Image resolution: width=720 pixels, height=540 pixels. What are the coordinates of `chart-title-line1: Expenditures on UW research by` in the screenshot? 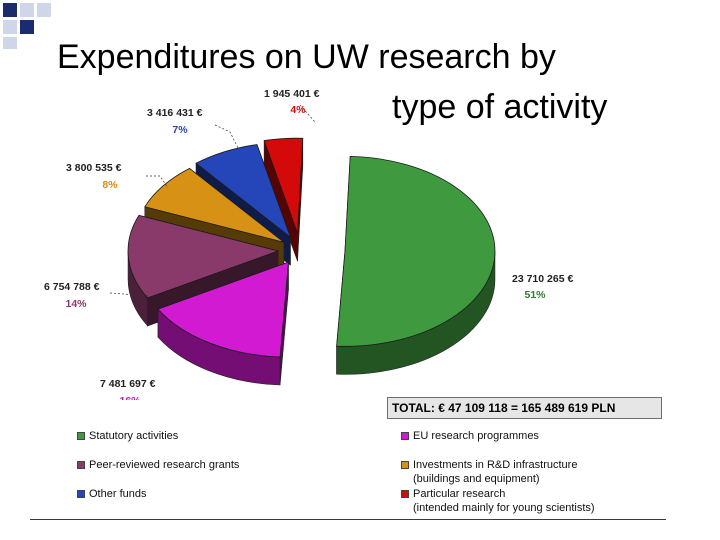 It's located at (306, 57).